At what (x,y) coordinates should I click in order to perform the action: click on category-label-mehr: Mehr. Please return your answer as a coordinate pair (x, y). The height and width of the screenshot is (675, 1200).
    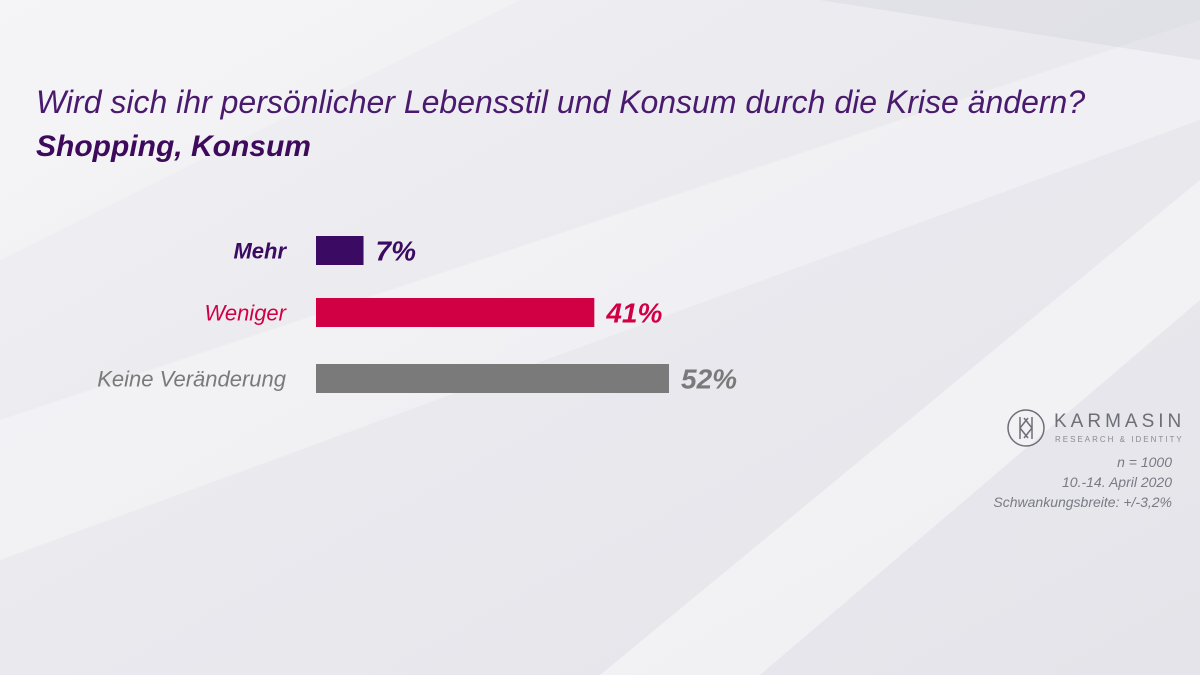
    Looking at the image, I should click on (260, 251).